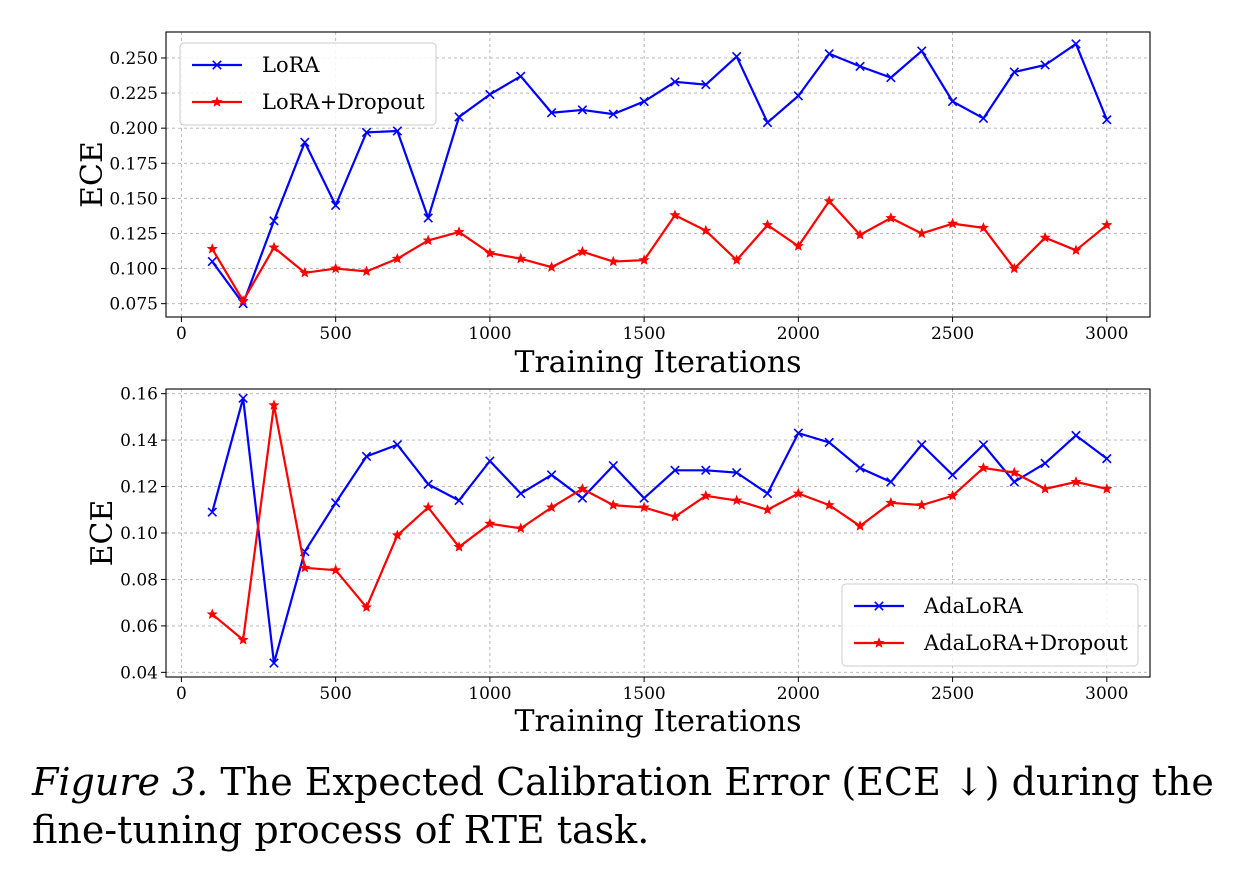 The width and height of the screenshot is (1243, 879). What do you see at coordinates (133, 234) in the screenshot?
I see `y-tick-label: 0.125` at bounding box center [133, 234].